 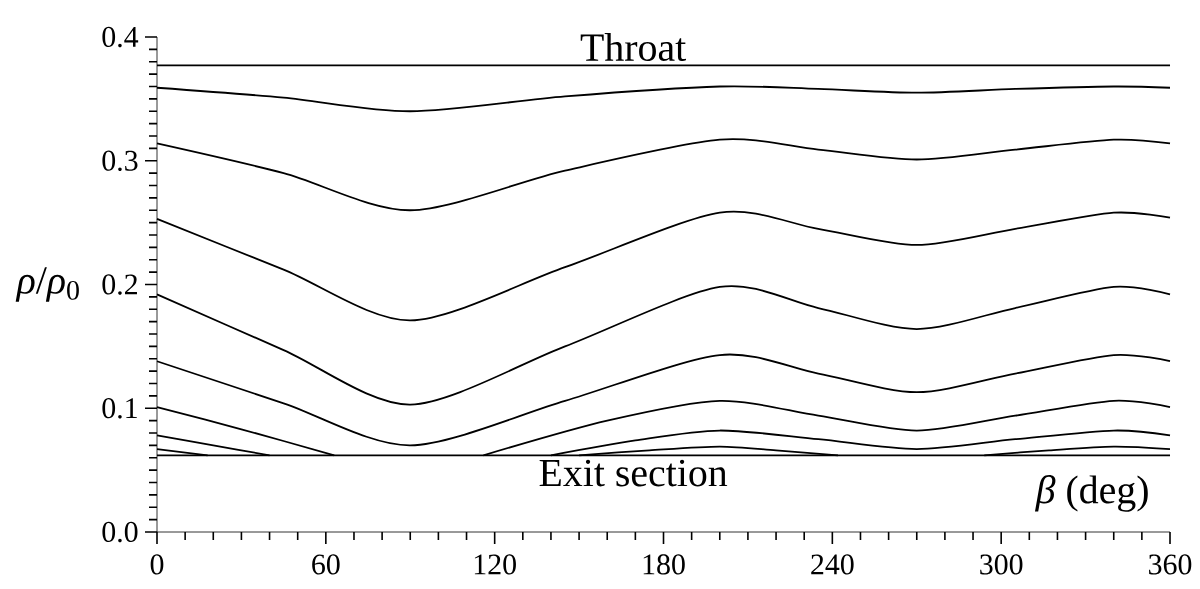 What do you see at coordinates (1091, 493) in the screenshot?
I see `x-axis-title: β (deg)` at bounding box center [1091, 493].